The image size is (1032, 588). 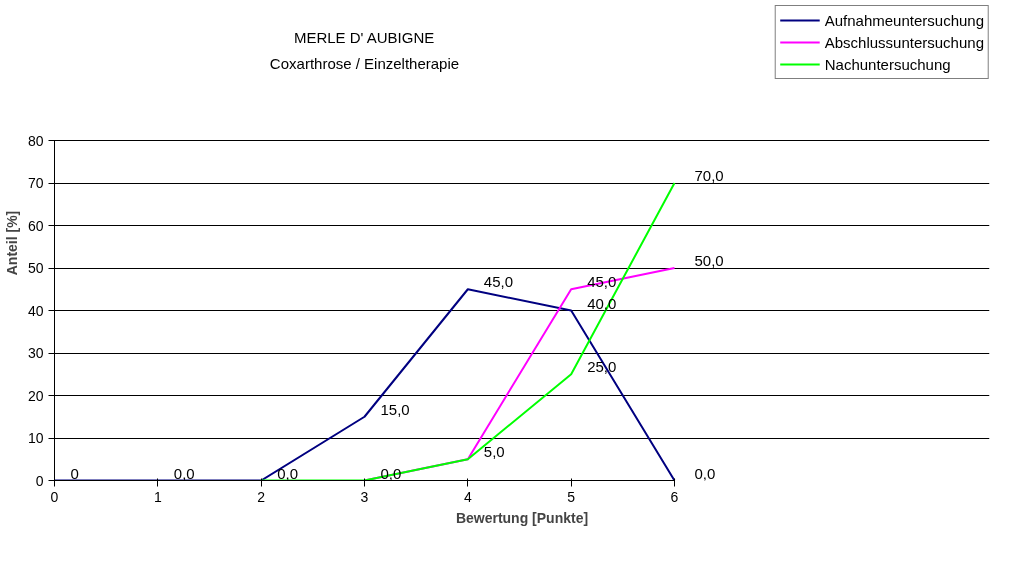 I want to click on data-label: 50,0, so click(x=709, y=260).